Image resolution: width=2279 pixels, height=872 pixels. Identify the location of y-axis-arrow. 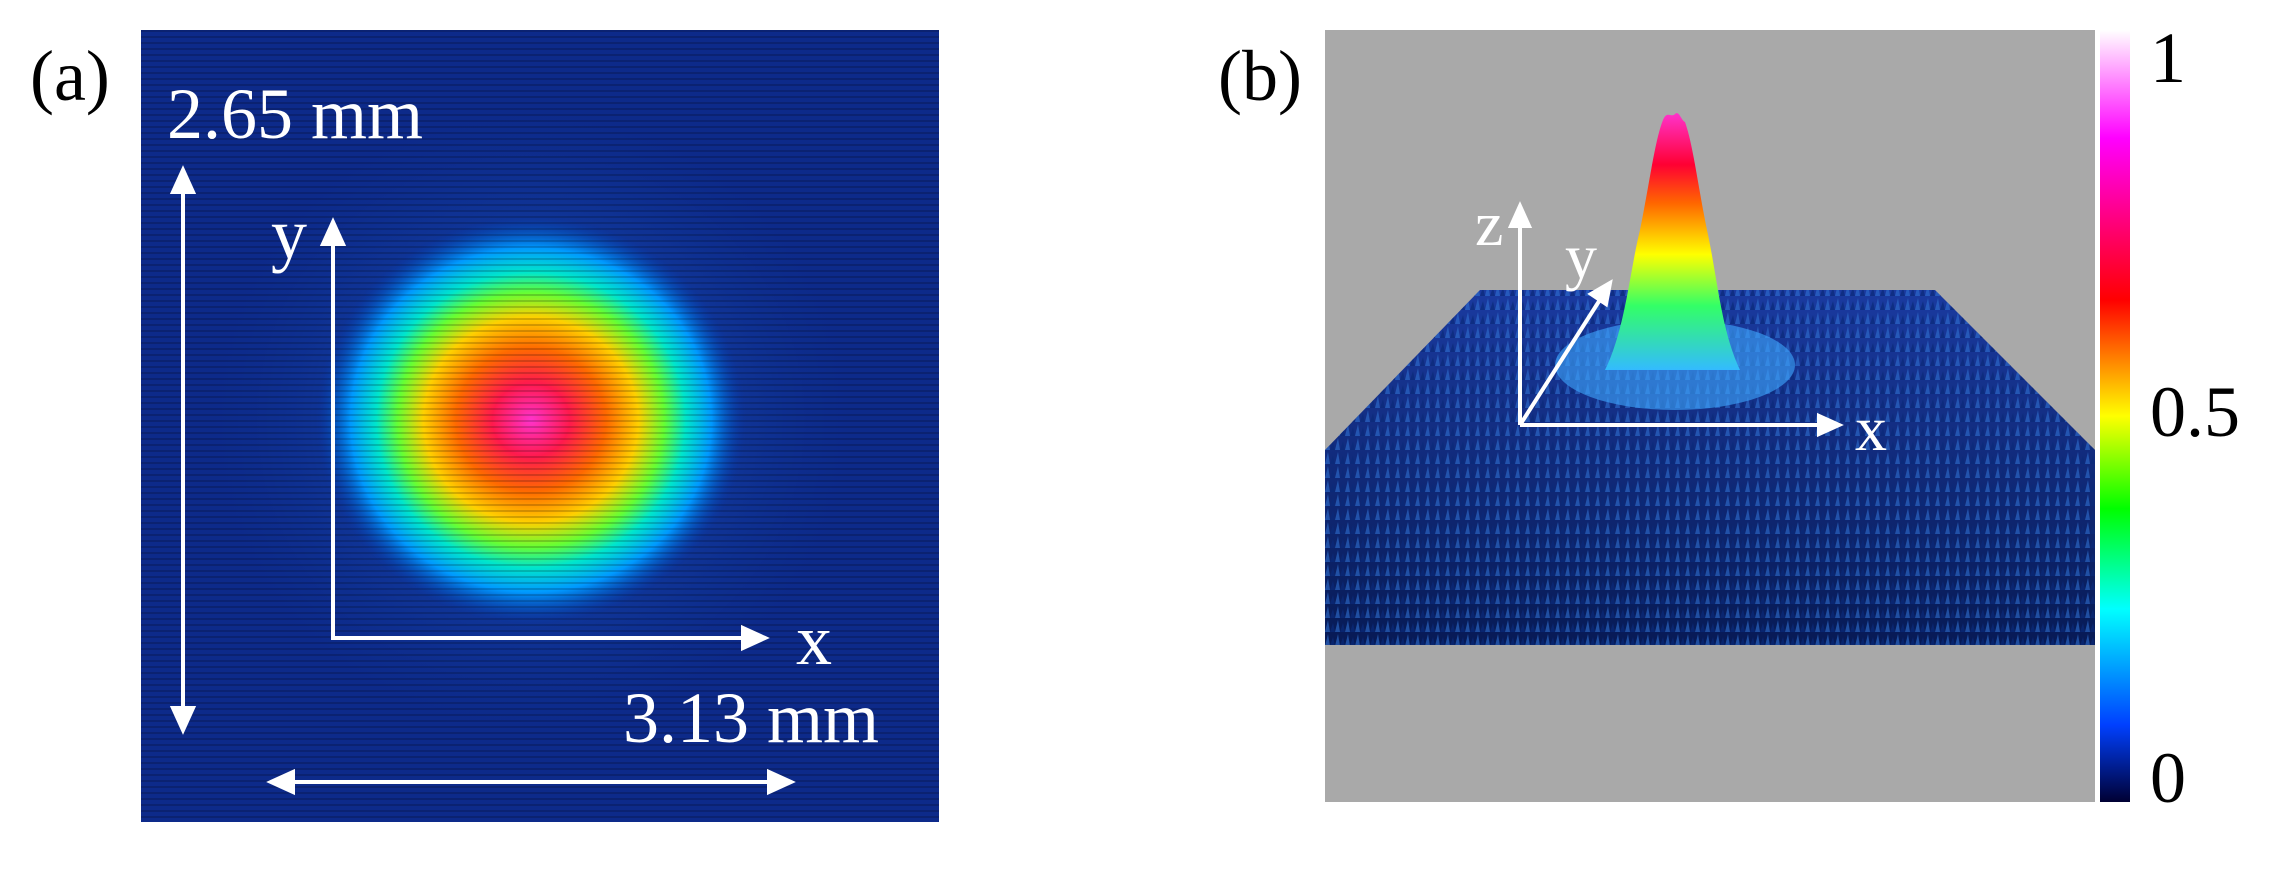
(333, 427).